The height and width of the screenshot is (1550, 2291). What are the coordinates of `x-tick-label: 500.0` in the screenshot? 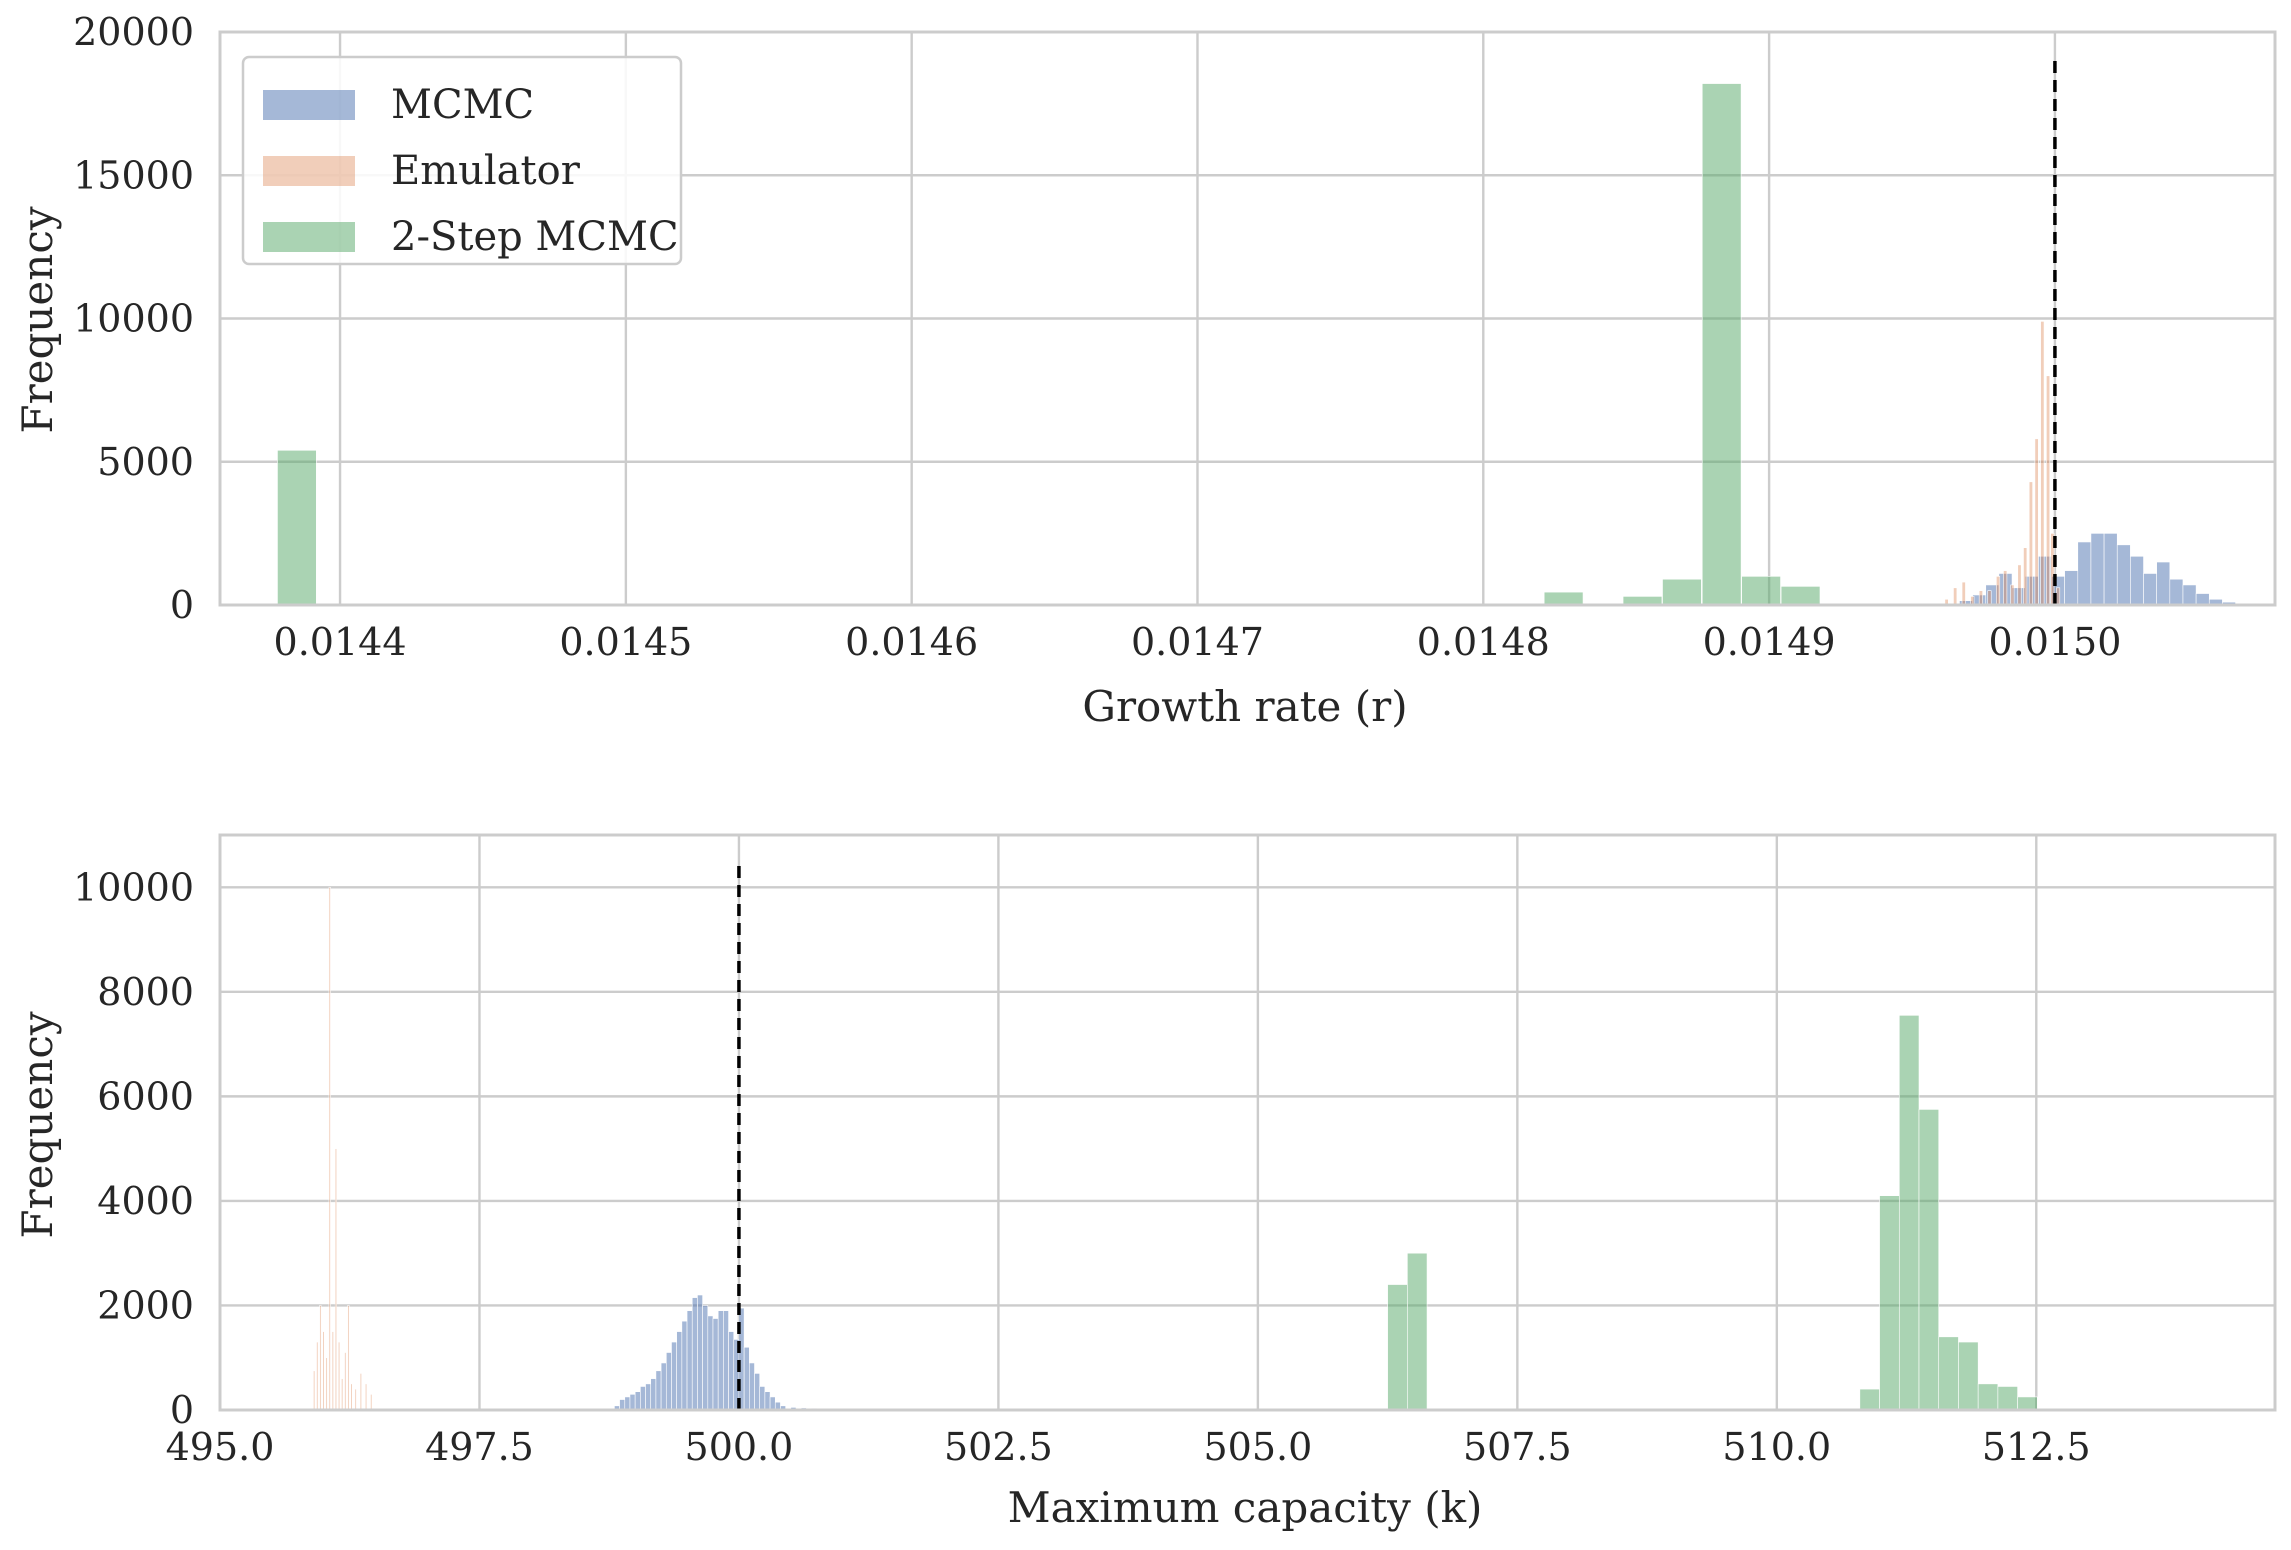 It's located at (739, 1447).